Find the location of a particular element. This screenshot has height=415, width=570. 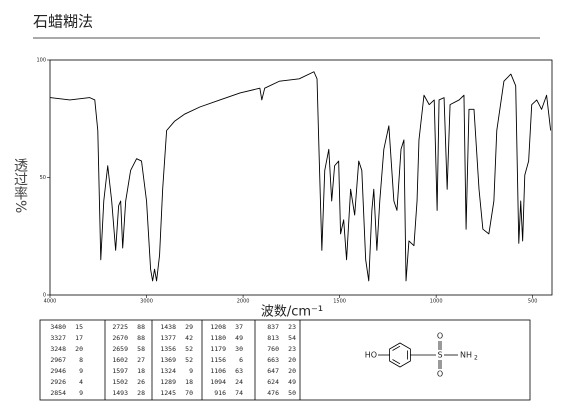

y-tick-label: 100 is located at coordinates (41, 61).